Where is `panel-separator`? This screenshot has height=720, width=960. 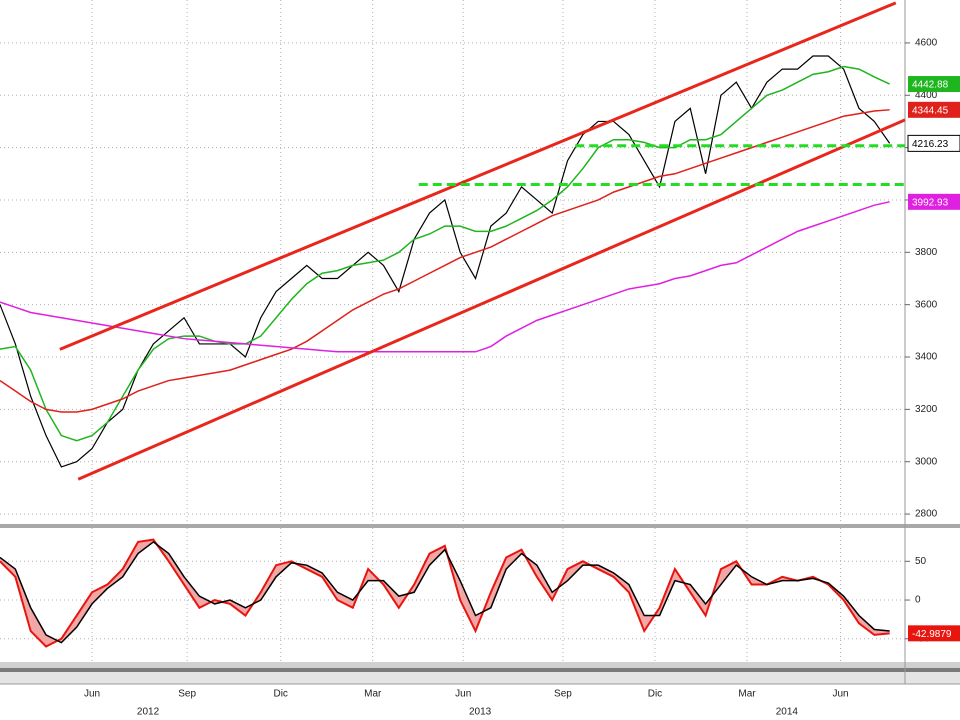
panel-separator is located at coordinates (480, 526).